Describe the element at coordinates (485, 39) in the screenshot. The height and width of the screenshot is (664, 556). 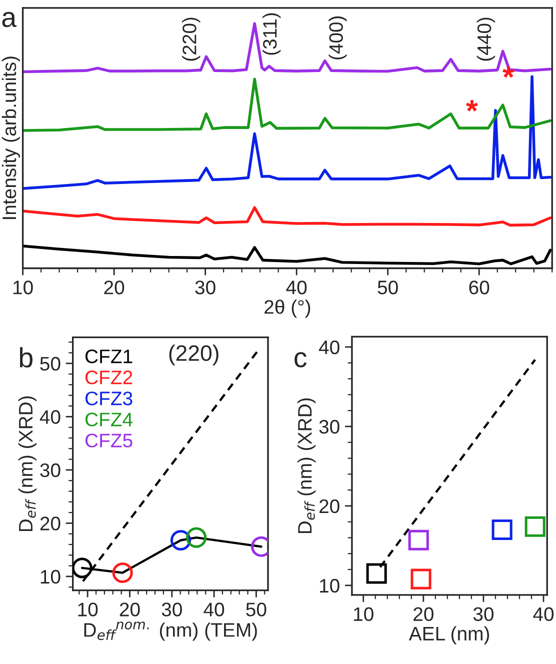
I see `annotation: (440)` at that location.